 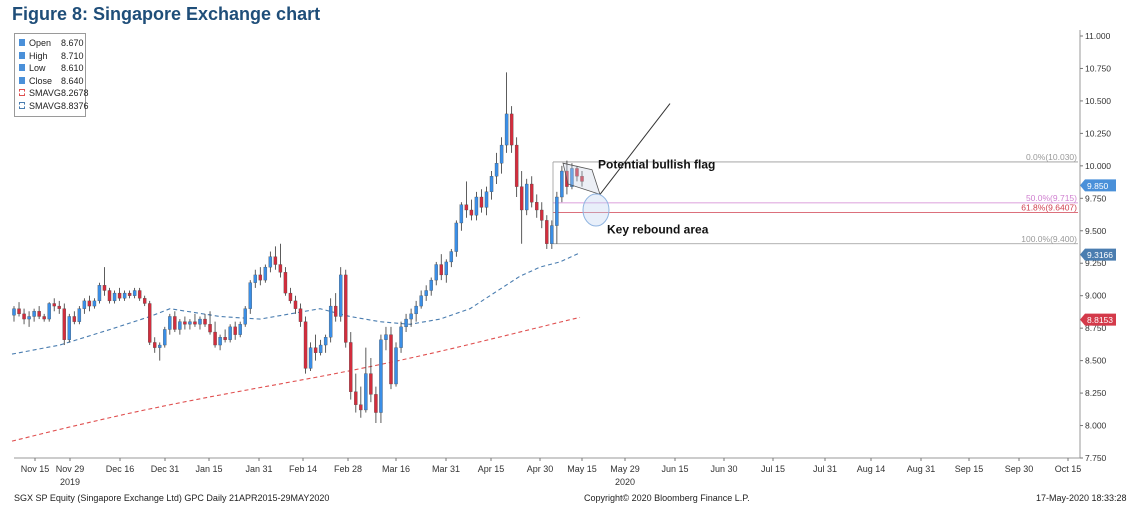 What do you see at coordinates (38, 55) in the screenshot?
I see `legend-name: High` at bounding box center [38, 55].